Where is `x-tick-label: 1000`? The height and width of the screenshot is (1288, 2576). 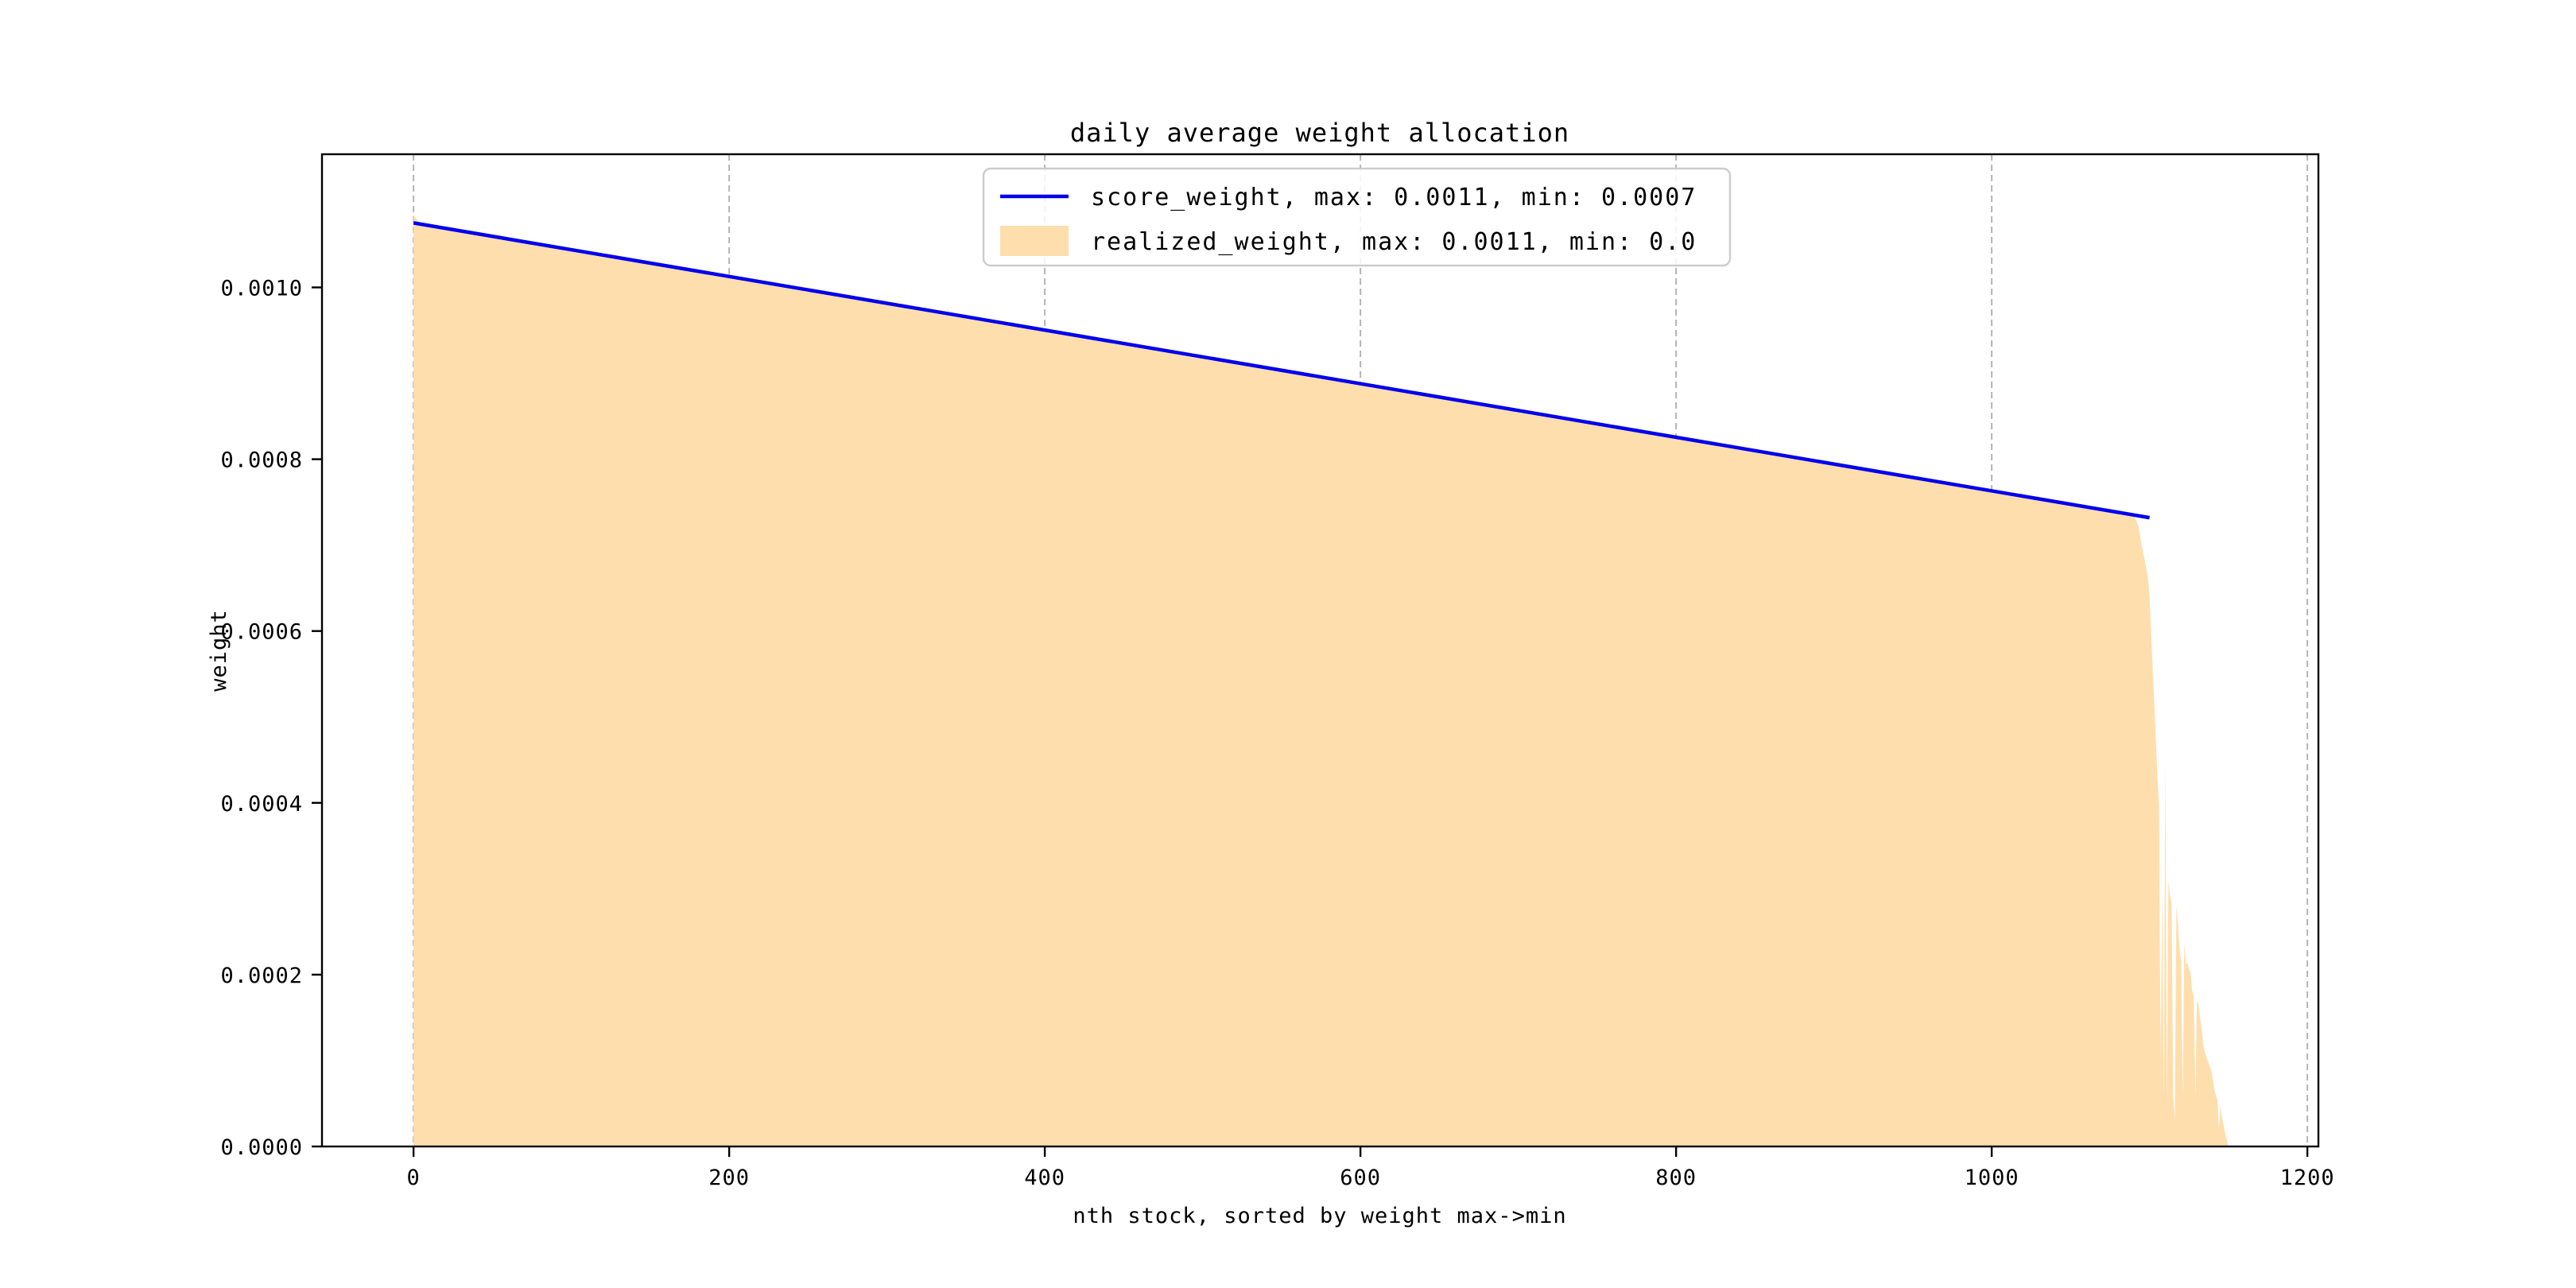 x-tick-label: 1000 is located at coordinates (1992, 1178).